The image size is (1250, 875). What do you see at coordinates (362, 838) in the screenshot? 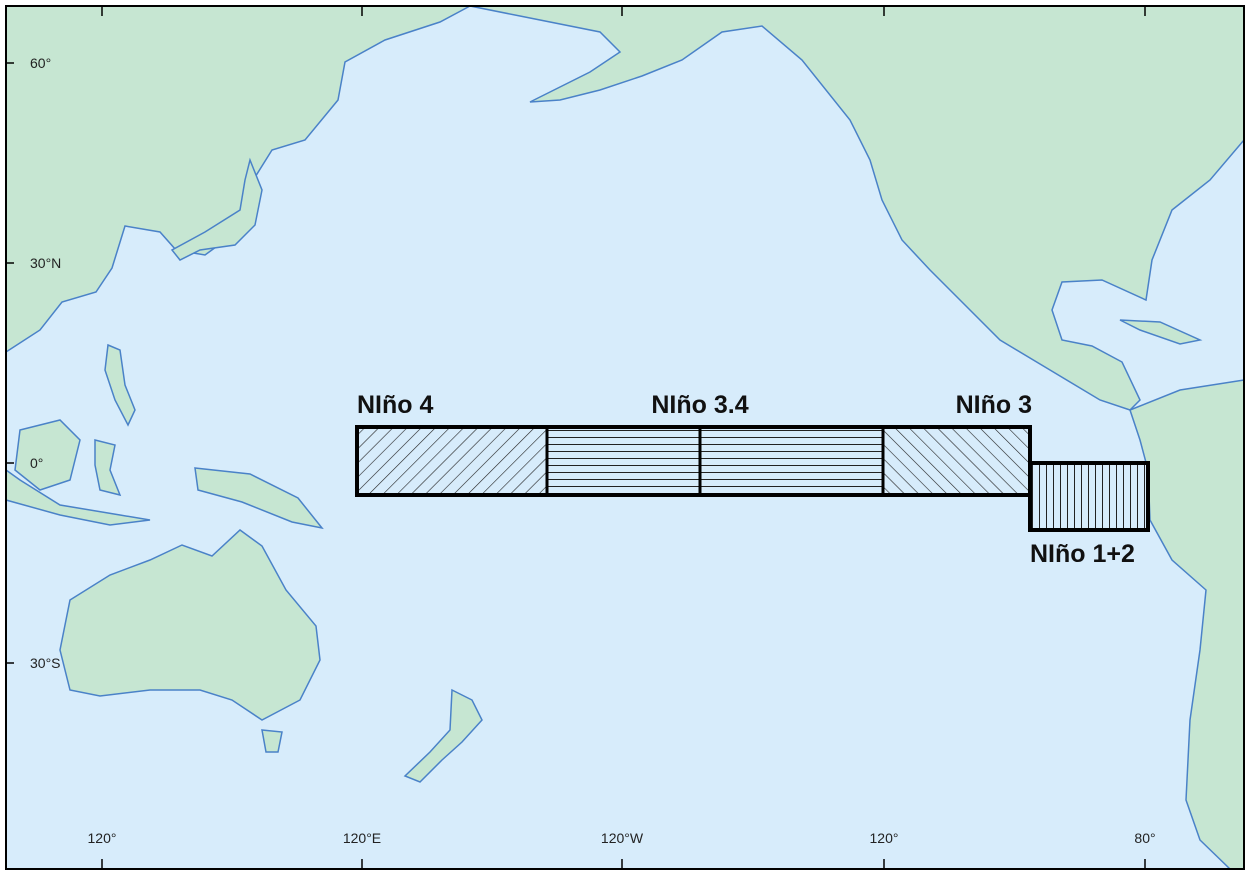
I see `lon-label: 120°E` at bounding box center [362, 838].